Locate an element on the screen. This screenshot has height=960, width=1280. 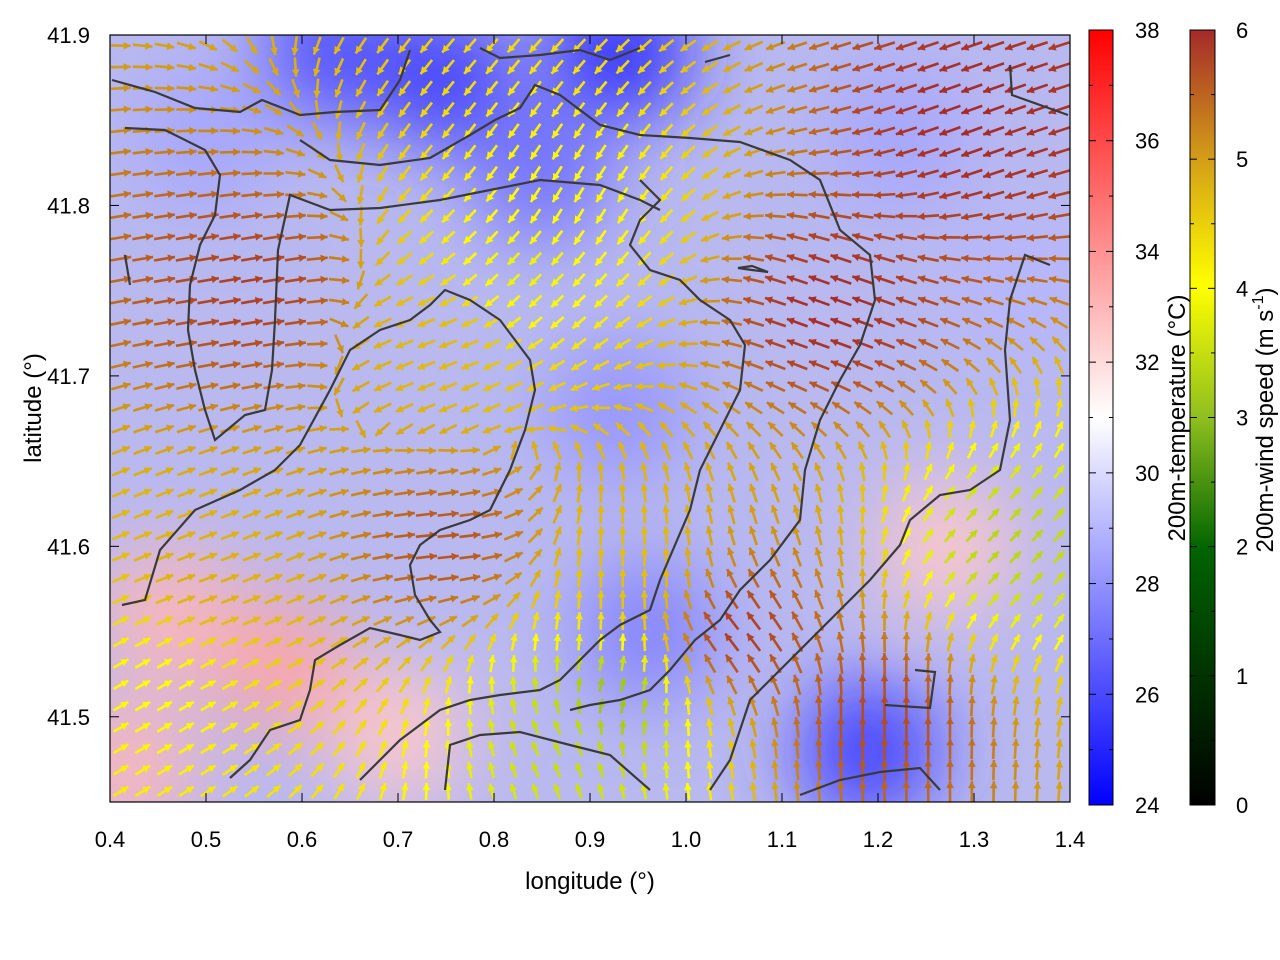
x-axis-label: longitude (°) is located at coordinates (590, 881).